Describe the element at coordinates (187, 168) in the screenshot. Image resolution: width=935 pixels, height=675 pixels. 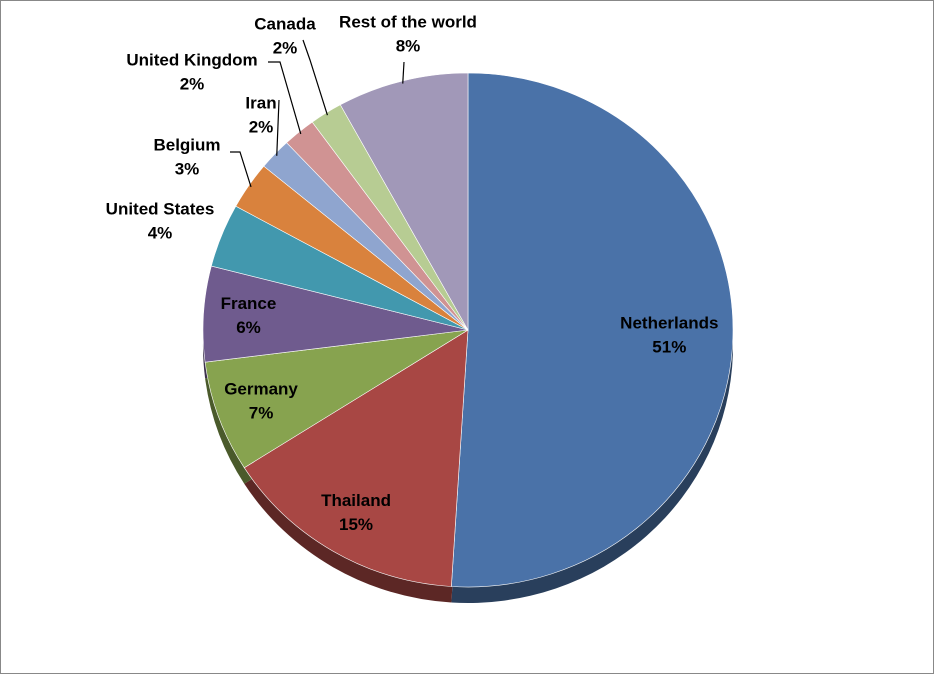
I see `value-label: 3%` at that location.